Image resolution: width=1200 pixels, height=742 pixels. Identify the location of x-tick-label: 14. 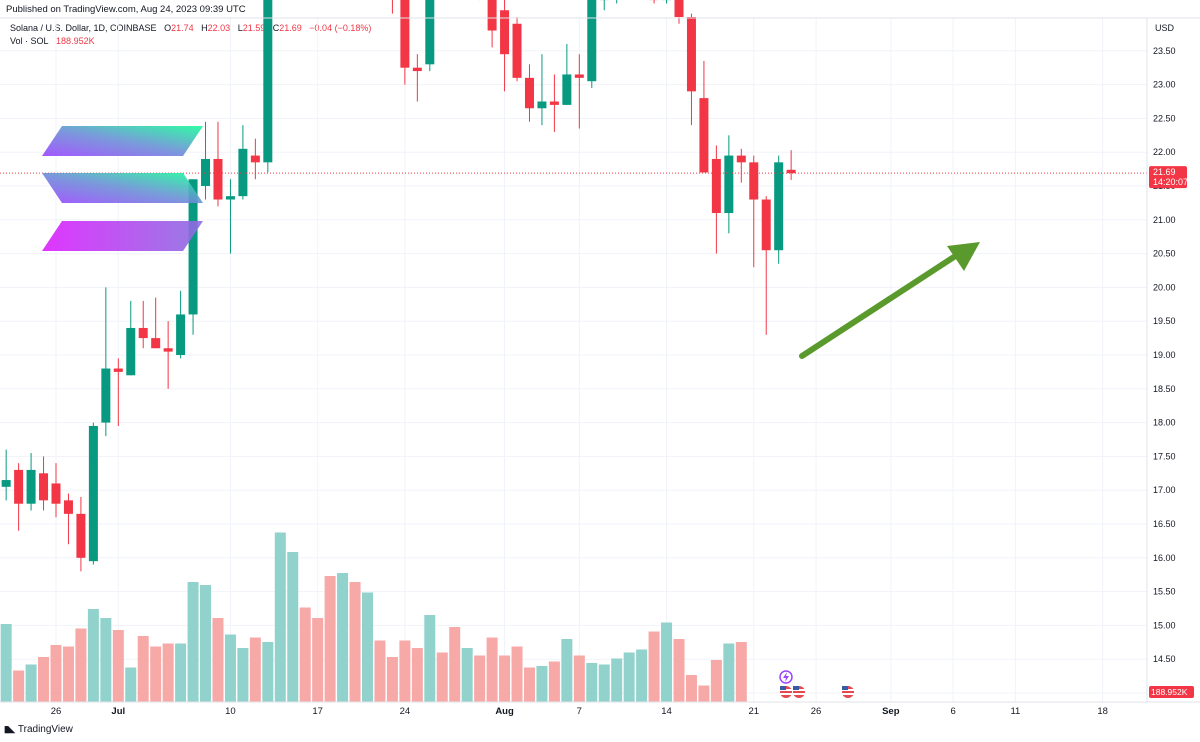
(666, 711).